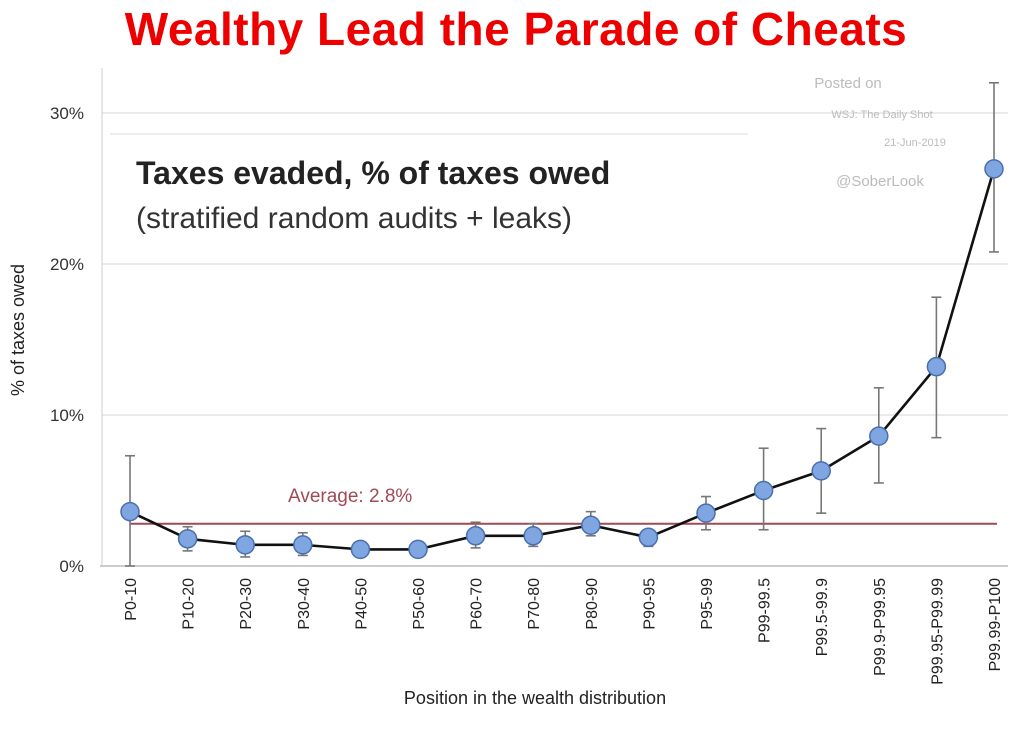 This screenshot has width=1032, height=732. What do you see at coordinates (707, 604) in the screenshot?
I see `x-tick-label: P95-99` at bounding box center [707, 604].